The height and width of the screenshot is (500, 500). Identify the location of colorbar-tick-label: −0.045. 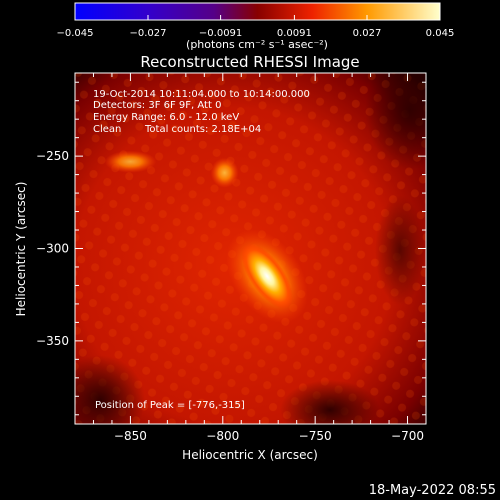
(74, 33).